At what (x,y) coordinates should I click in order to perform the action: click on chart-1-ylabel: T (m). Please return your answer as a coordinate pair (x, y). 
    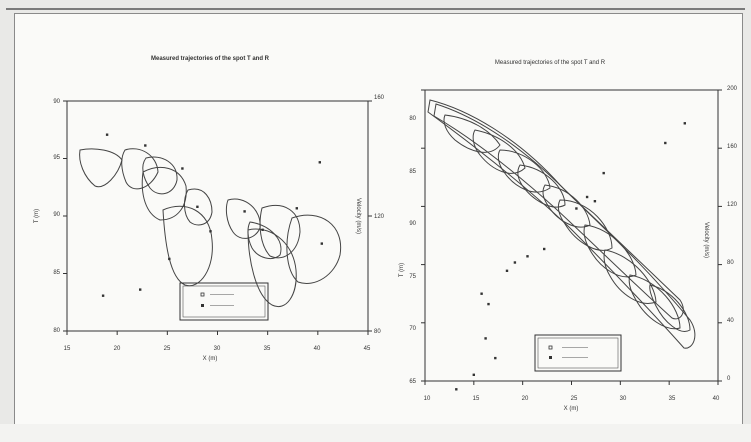
    Looking at the image, I should click on (37, 216).